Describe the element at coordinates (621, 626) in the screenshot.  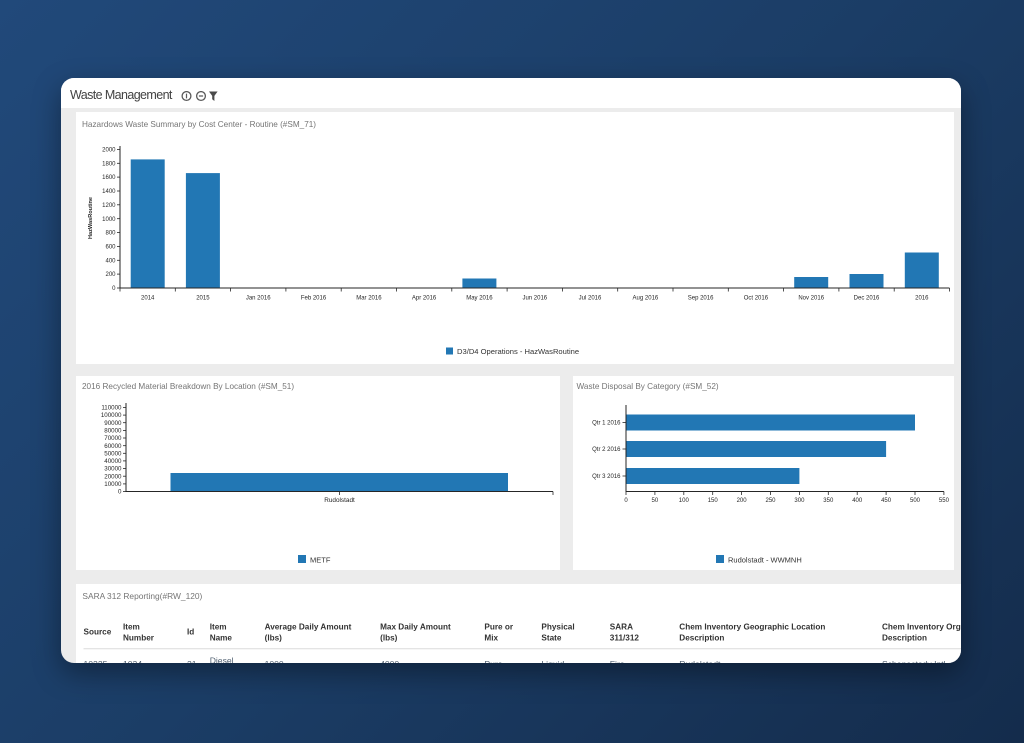
I see `svg-text: SARA` at that location.